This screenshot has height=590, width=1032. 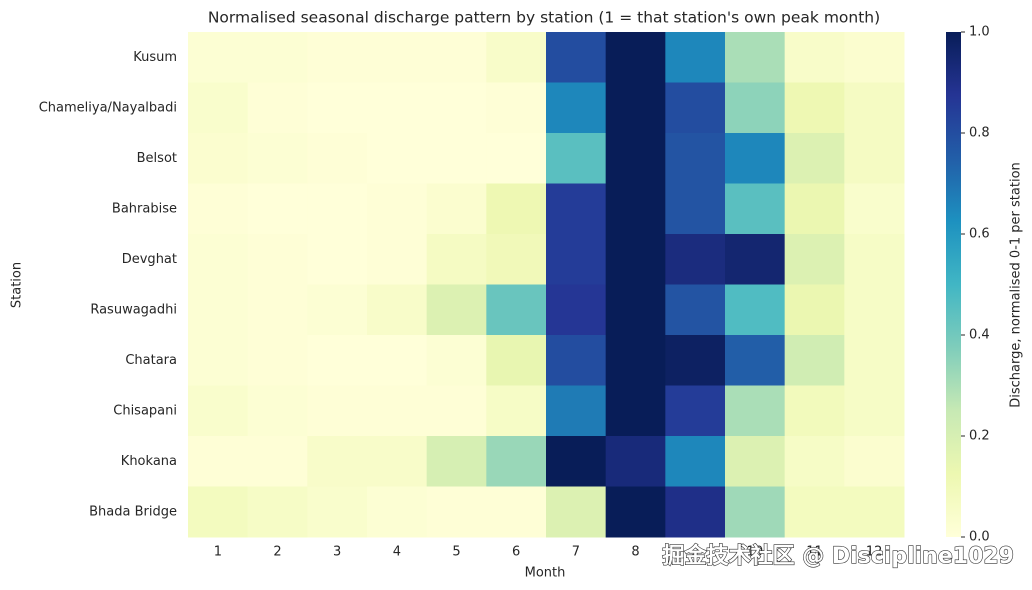 I want to click on y-tick-label: Chameliya/Nayalbadi, so click(x=108, y=107).